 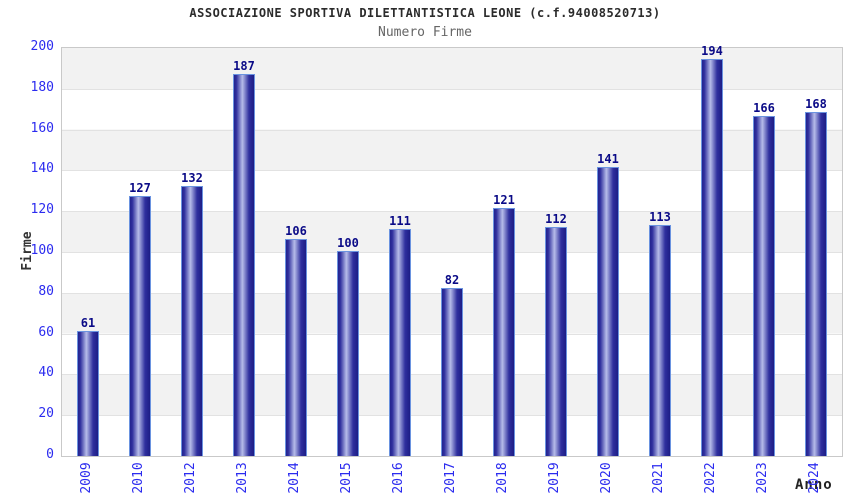 I want to click on bar-value-label: 166, so click(x=764, y=108).